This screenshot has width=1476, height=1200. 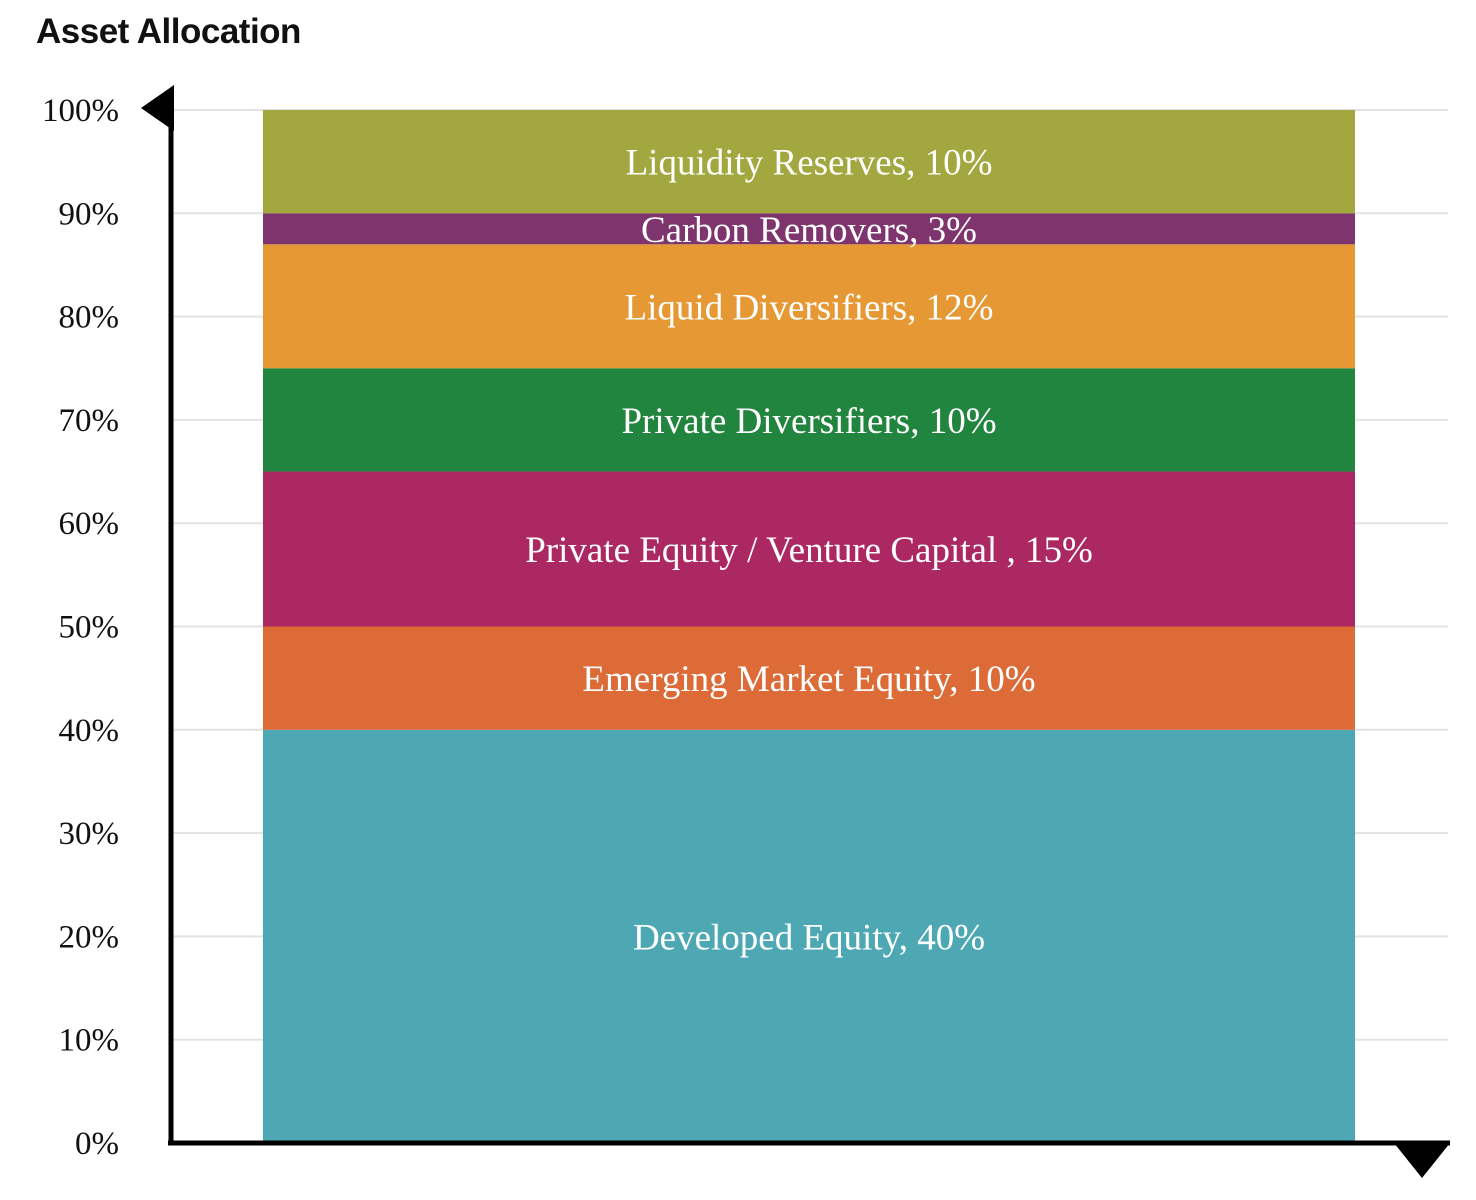 I want to click on segment-label: Private Equity / Venture Capital , 15%, so click(x=809, y=550).